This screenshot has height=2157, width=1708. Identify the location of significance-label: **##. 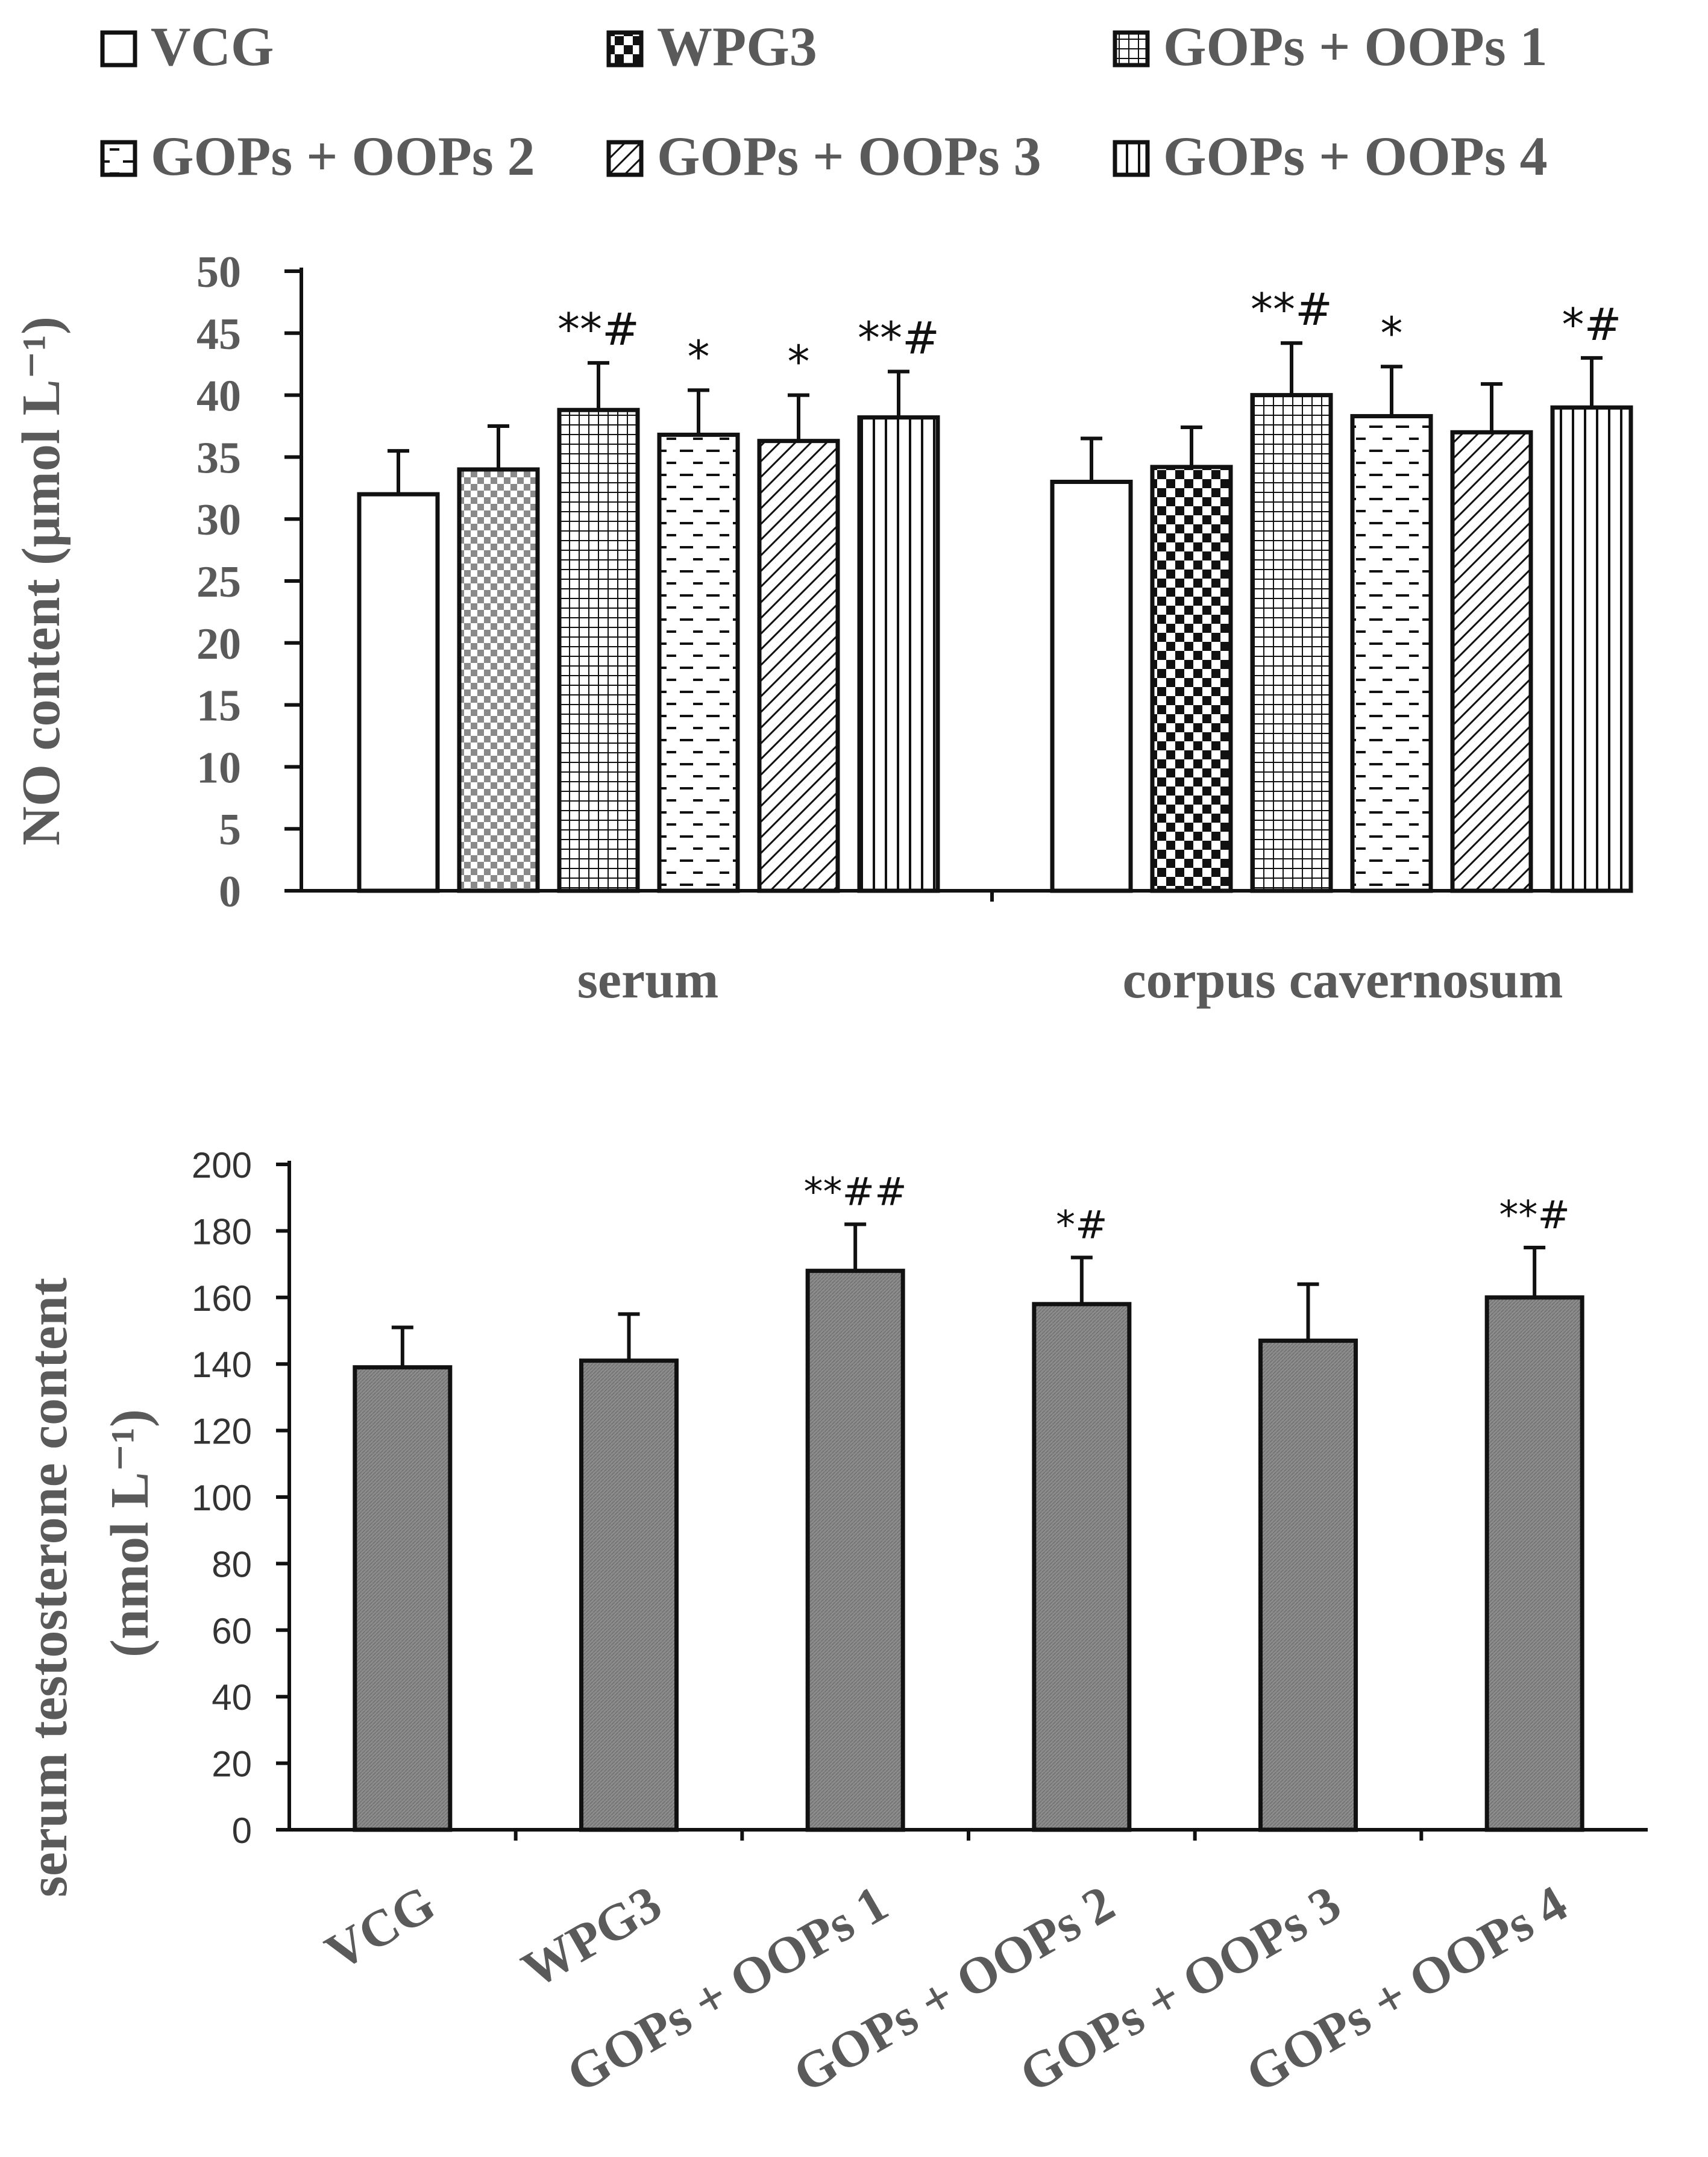
(855, 1192).